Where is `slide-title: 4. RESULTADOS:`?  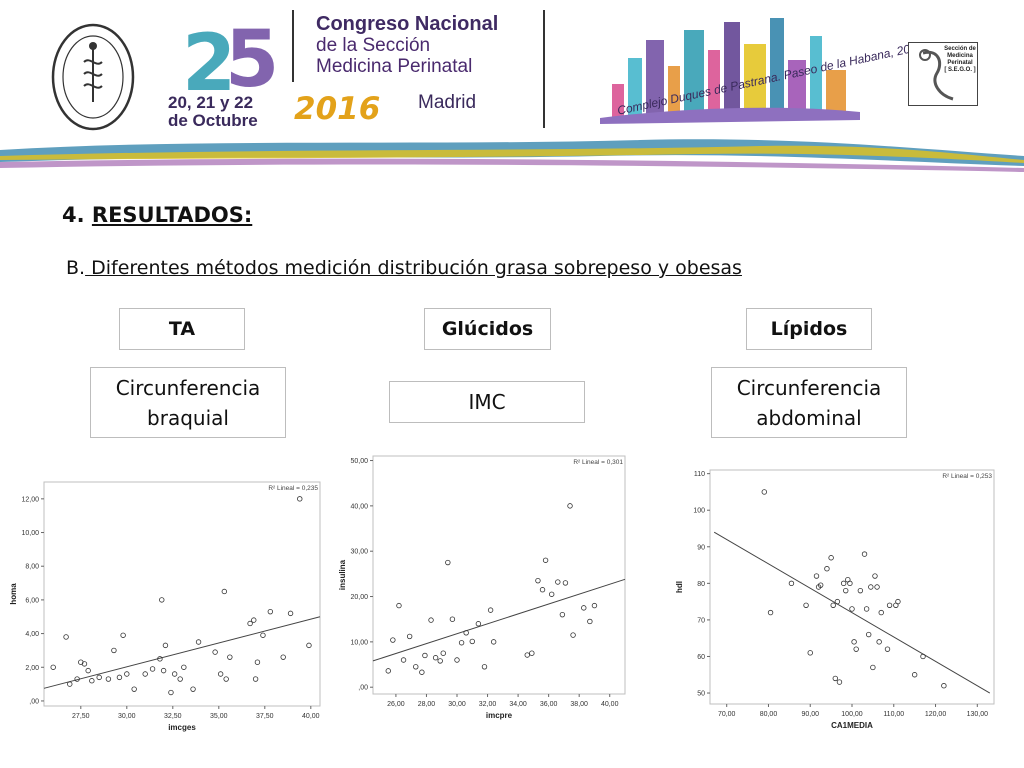
slide-title: 4. RESULTADOS: is located at coordinates (157, 215).